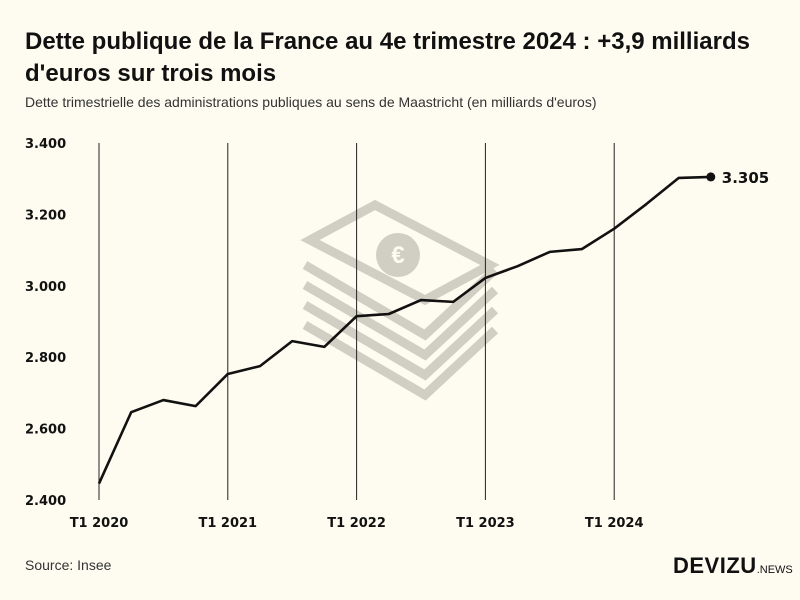 This screenshot has width=800, height=600. Describe the element at coordinates (485, 523) in the screenshot. I see `x-tick-label: T1 2023` at that location.